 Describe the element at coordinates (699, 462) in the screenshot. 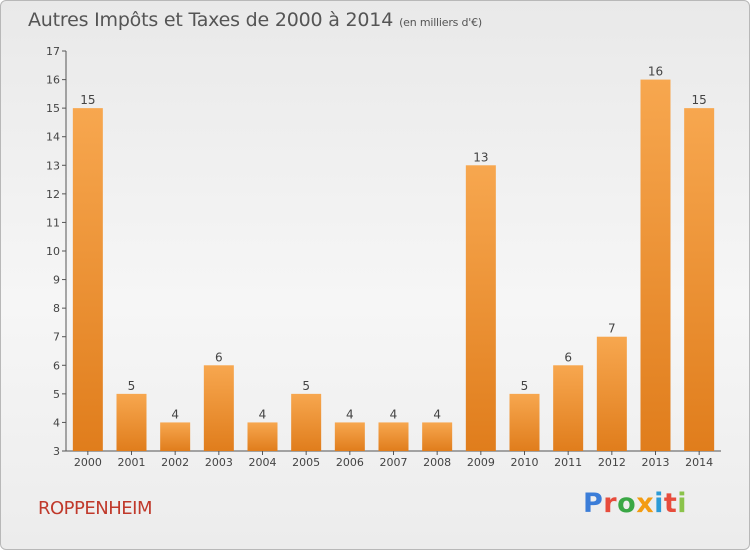

I see `x-tick-label: 2014` at that location.